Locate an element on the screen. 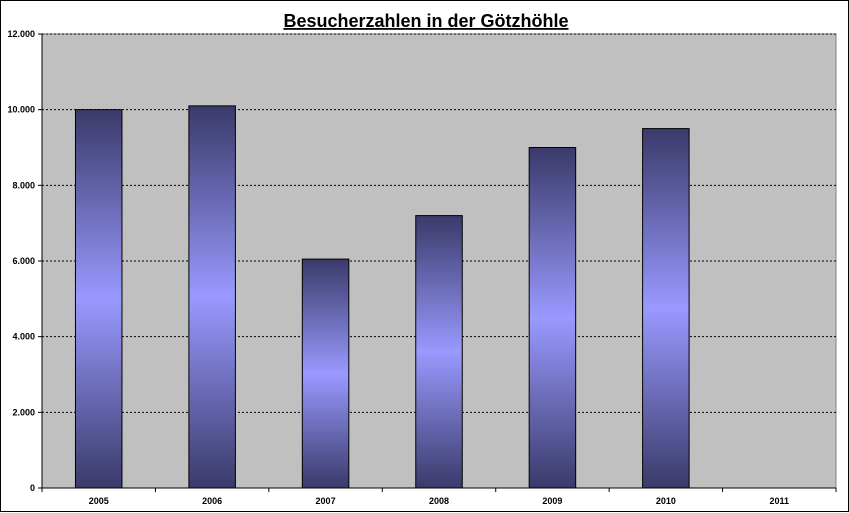 Image resolution: width=849 pixels, height=513 pixels. x-tick-label: 2005 is located at coordinates (99, 501).